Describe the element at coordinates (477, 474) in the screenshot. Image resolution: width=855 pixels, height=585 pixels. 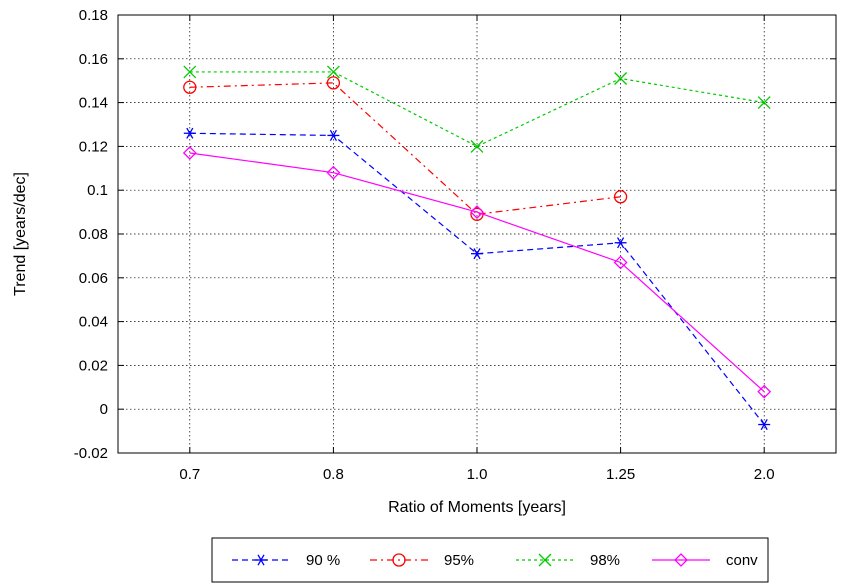
I see `x-tick-label: 1.0` at that location.